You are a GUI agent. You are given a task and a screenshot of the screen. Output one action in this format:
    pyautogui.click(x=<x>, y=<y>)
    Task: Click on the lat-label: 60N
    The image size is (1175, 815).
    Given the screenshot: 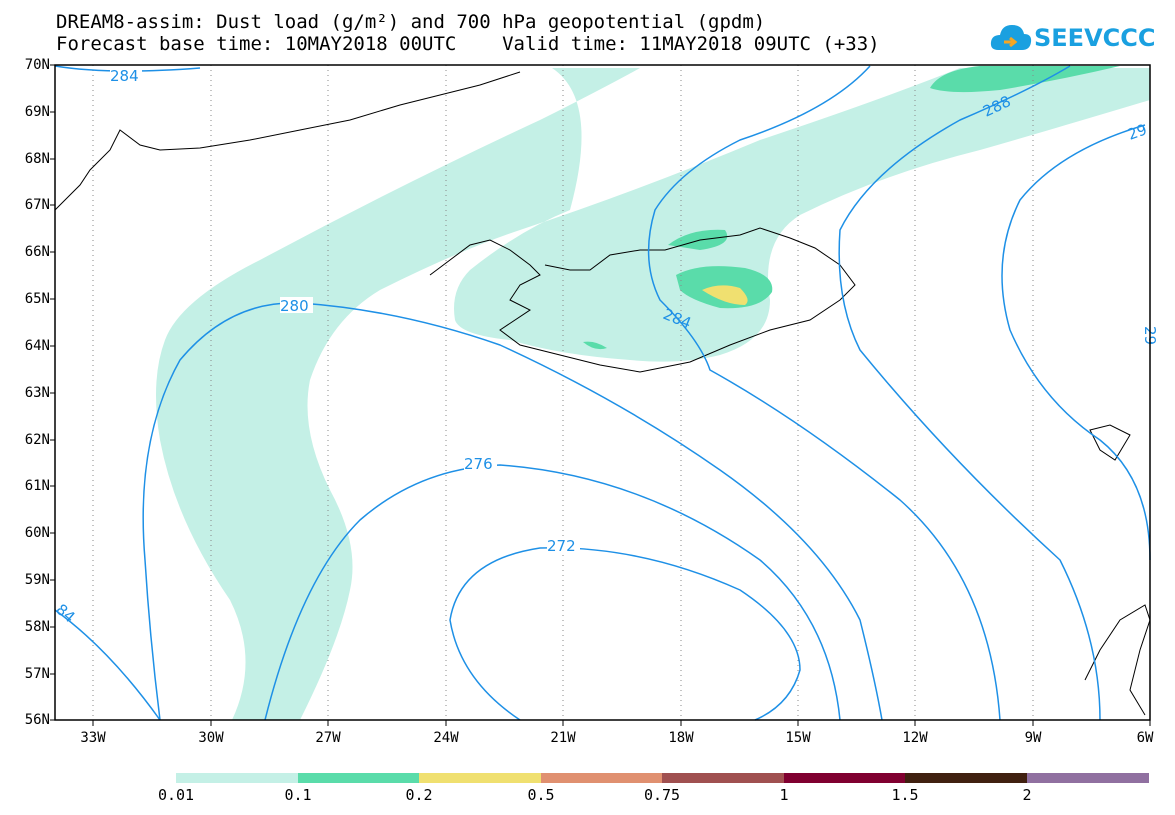 What is the action you would take?
    pyautogui.click(x=37, y=533)
    